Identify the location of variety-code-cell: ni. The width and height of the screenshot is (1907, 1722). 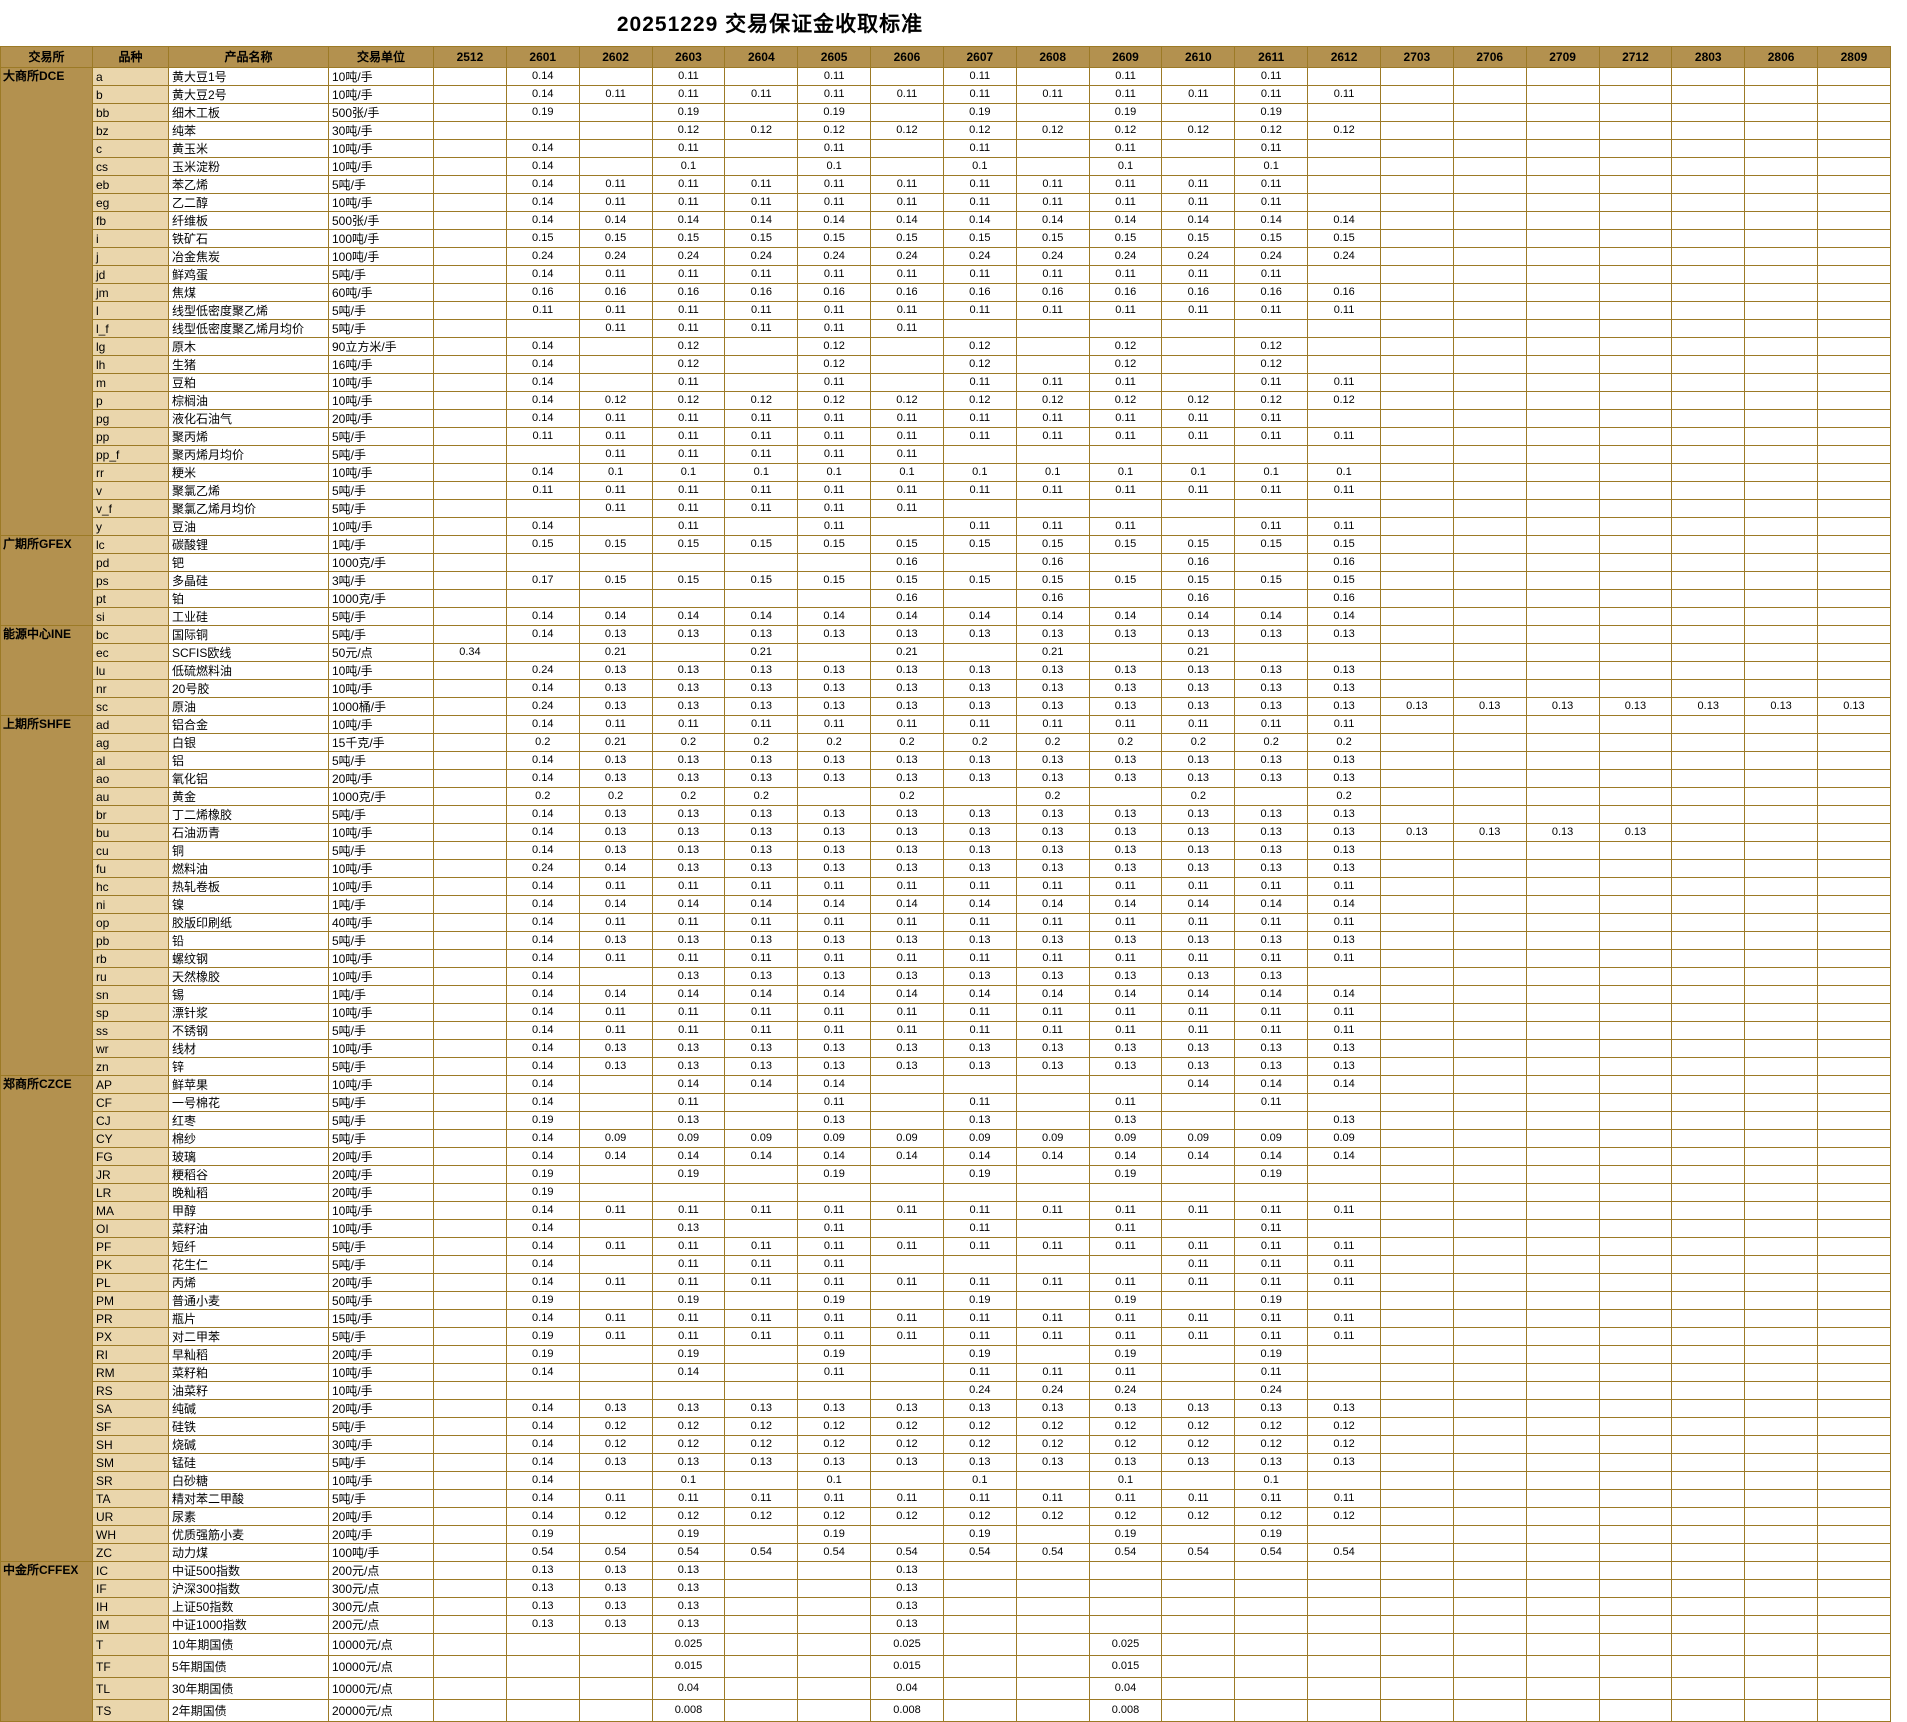
(130, 904).